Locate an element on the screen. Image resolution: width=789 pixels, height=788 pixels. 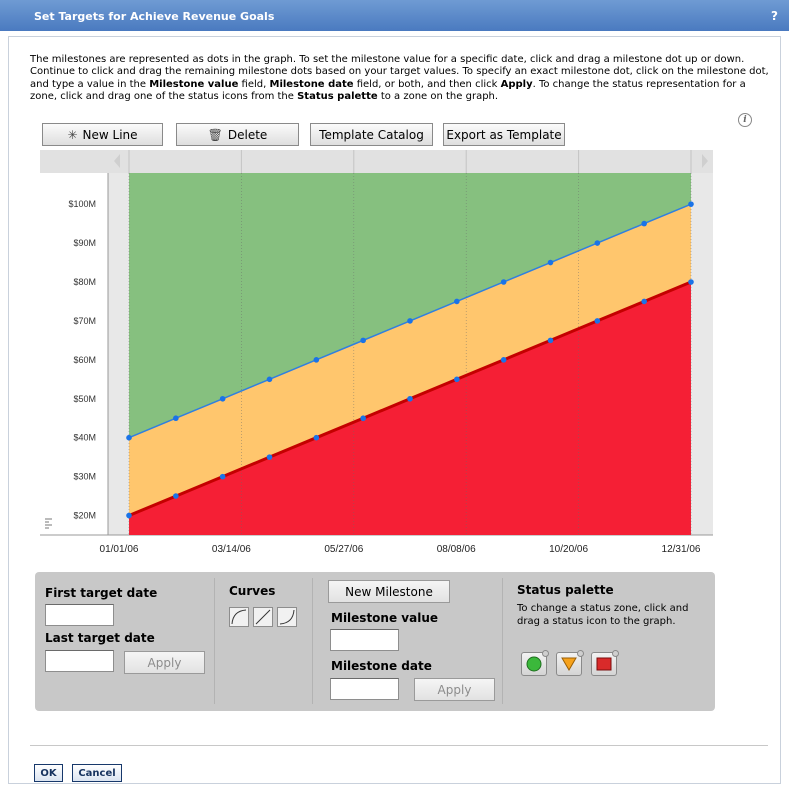
y-tick-label: $90M is located at coordinates (84, 243).